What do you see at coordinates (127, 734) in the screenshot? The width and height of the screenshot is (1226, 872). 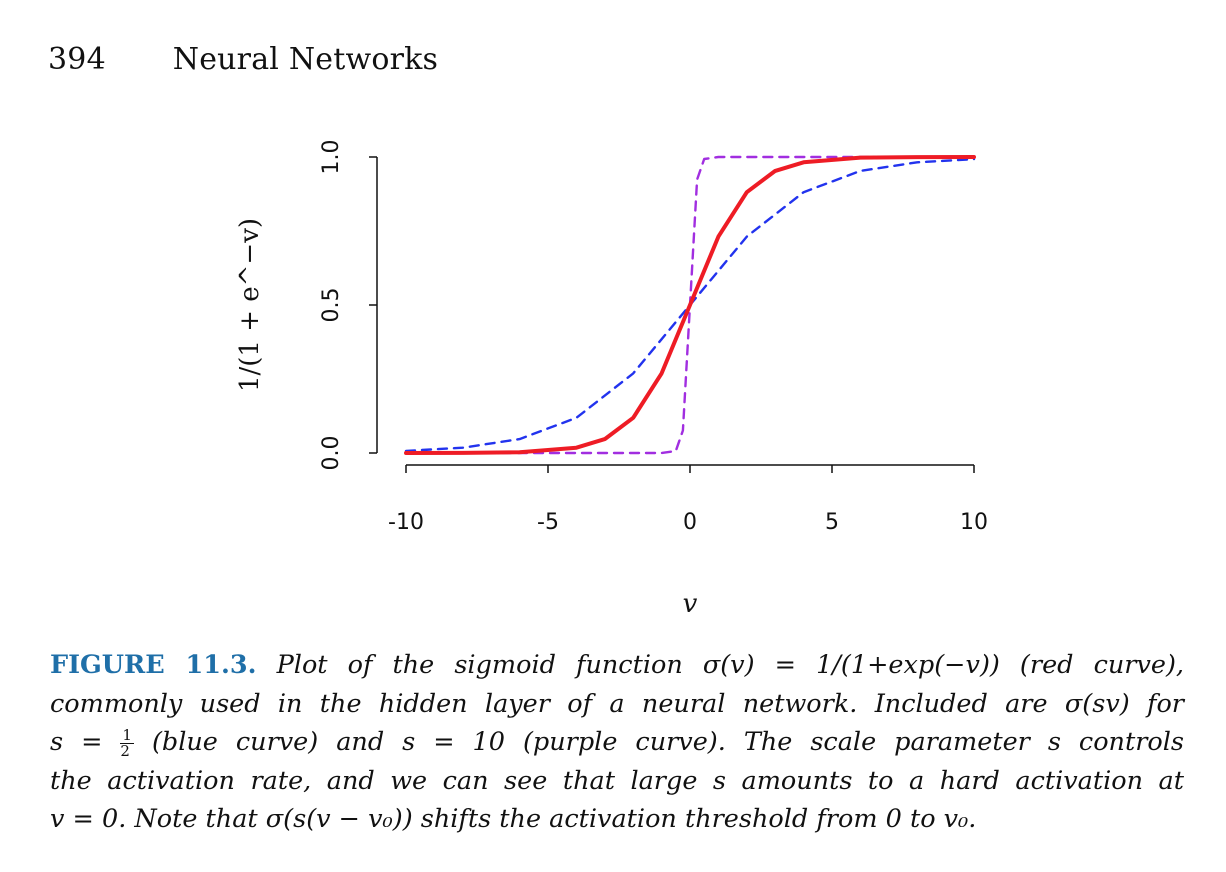 I see `fraction-numerator: 1` at bounding box center [127, 734].